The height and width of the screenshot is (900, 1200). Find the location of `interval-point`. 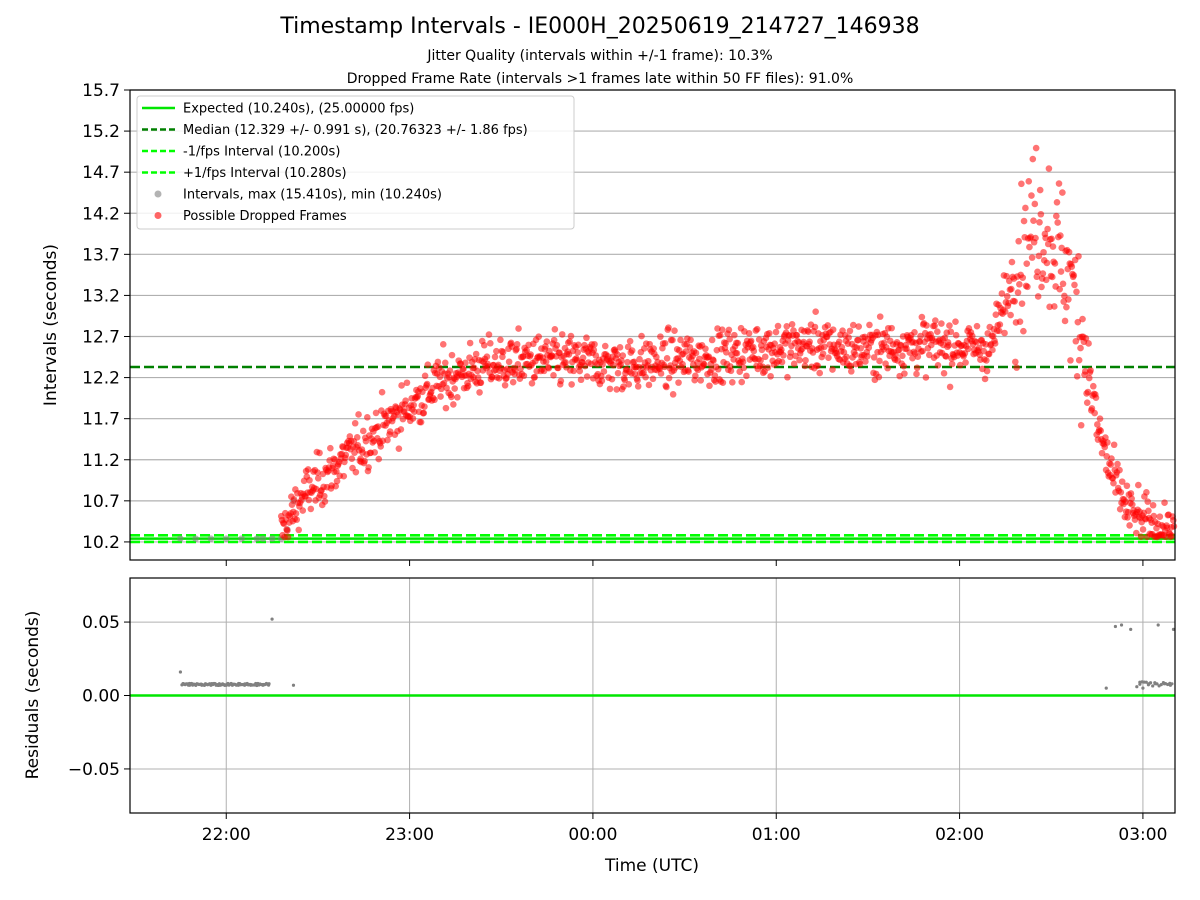

interval-point is located at coordinates (211, 538).